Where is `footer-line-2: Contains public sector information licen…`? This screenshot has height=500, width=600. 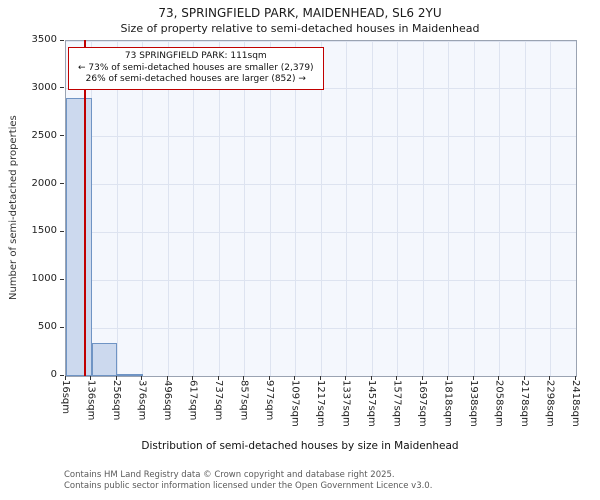 footer-line-2: Contains public sector information licen… is located at coordinates (248, 486).